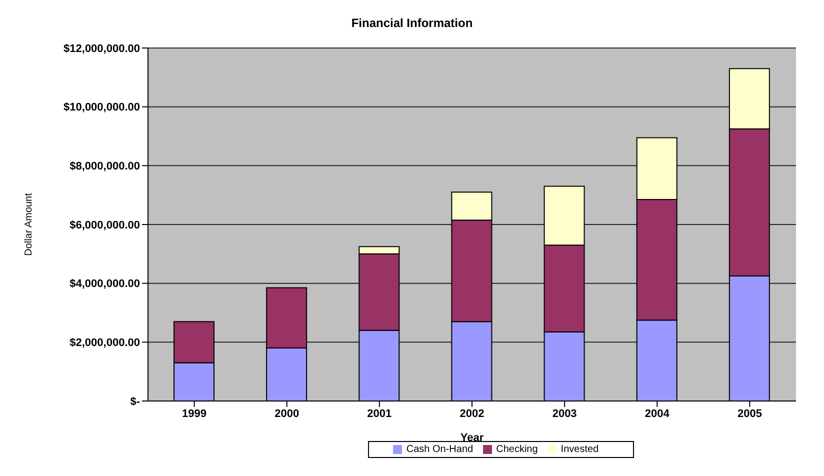  I want to click on x-tick-label: 1999, so click(194, 414).